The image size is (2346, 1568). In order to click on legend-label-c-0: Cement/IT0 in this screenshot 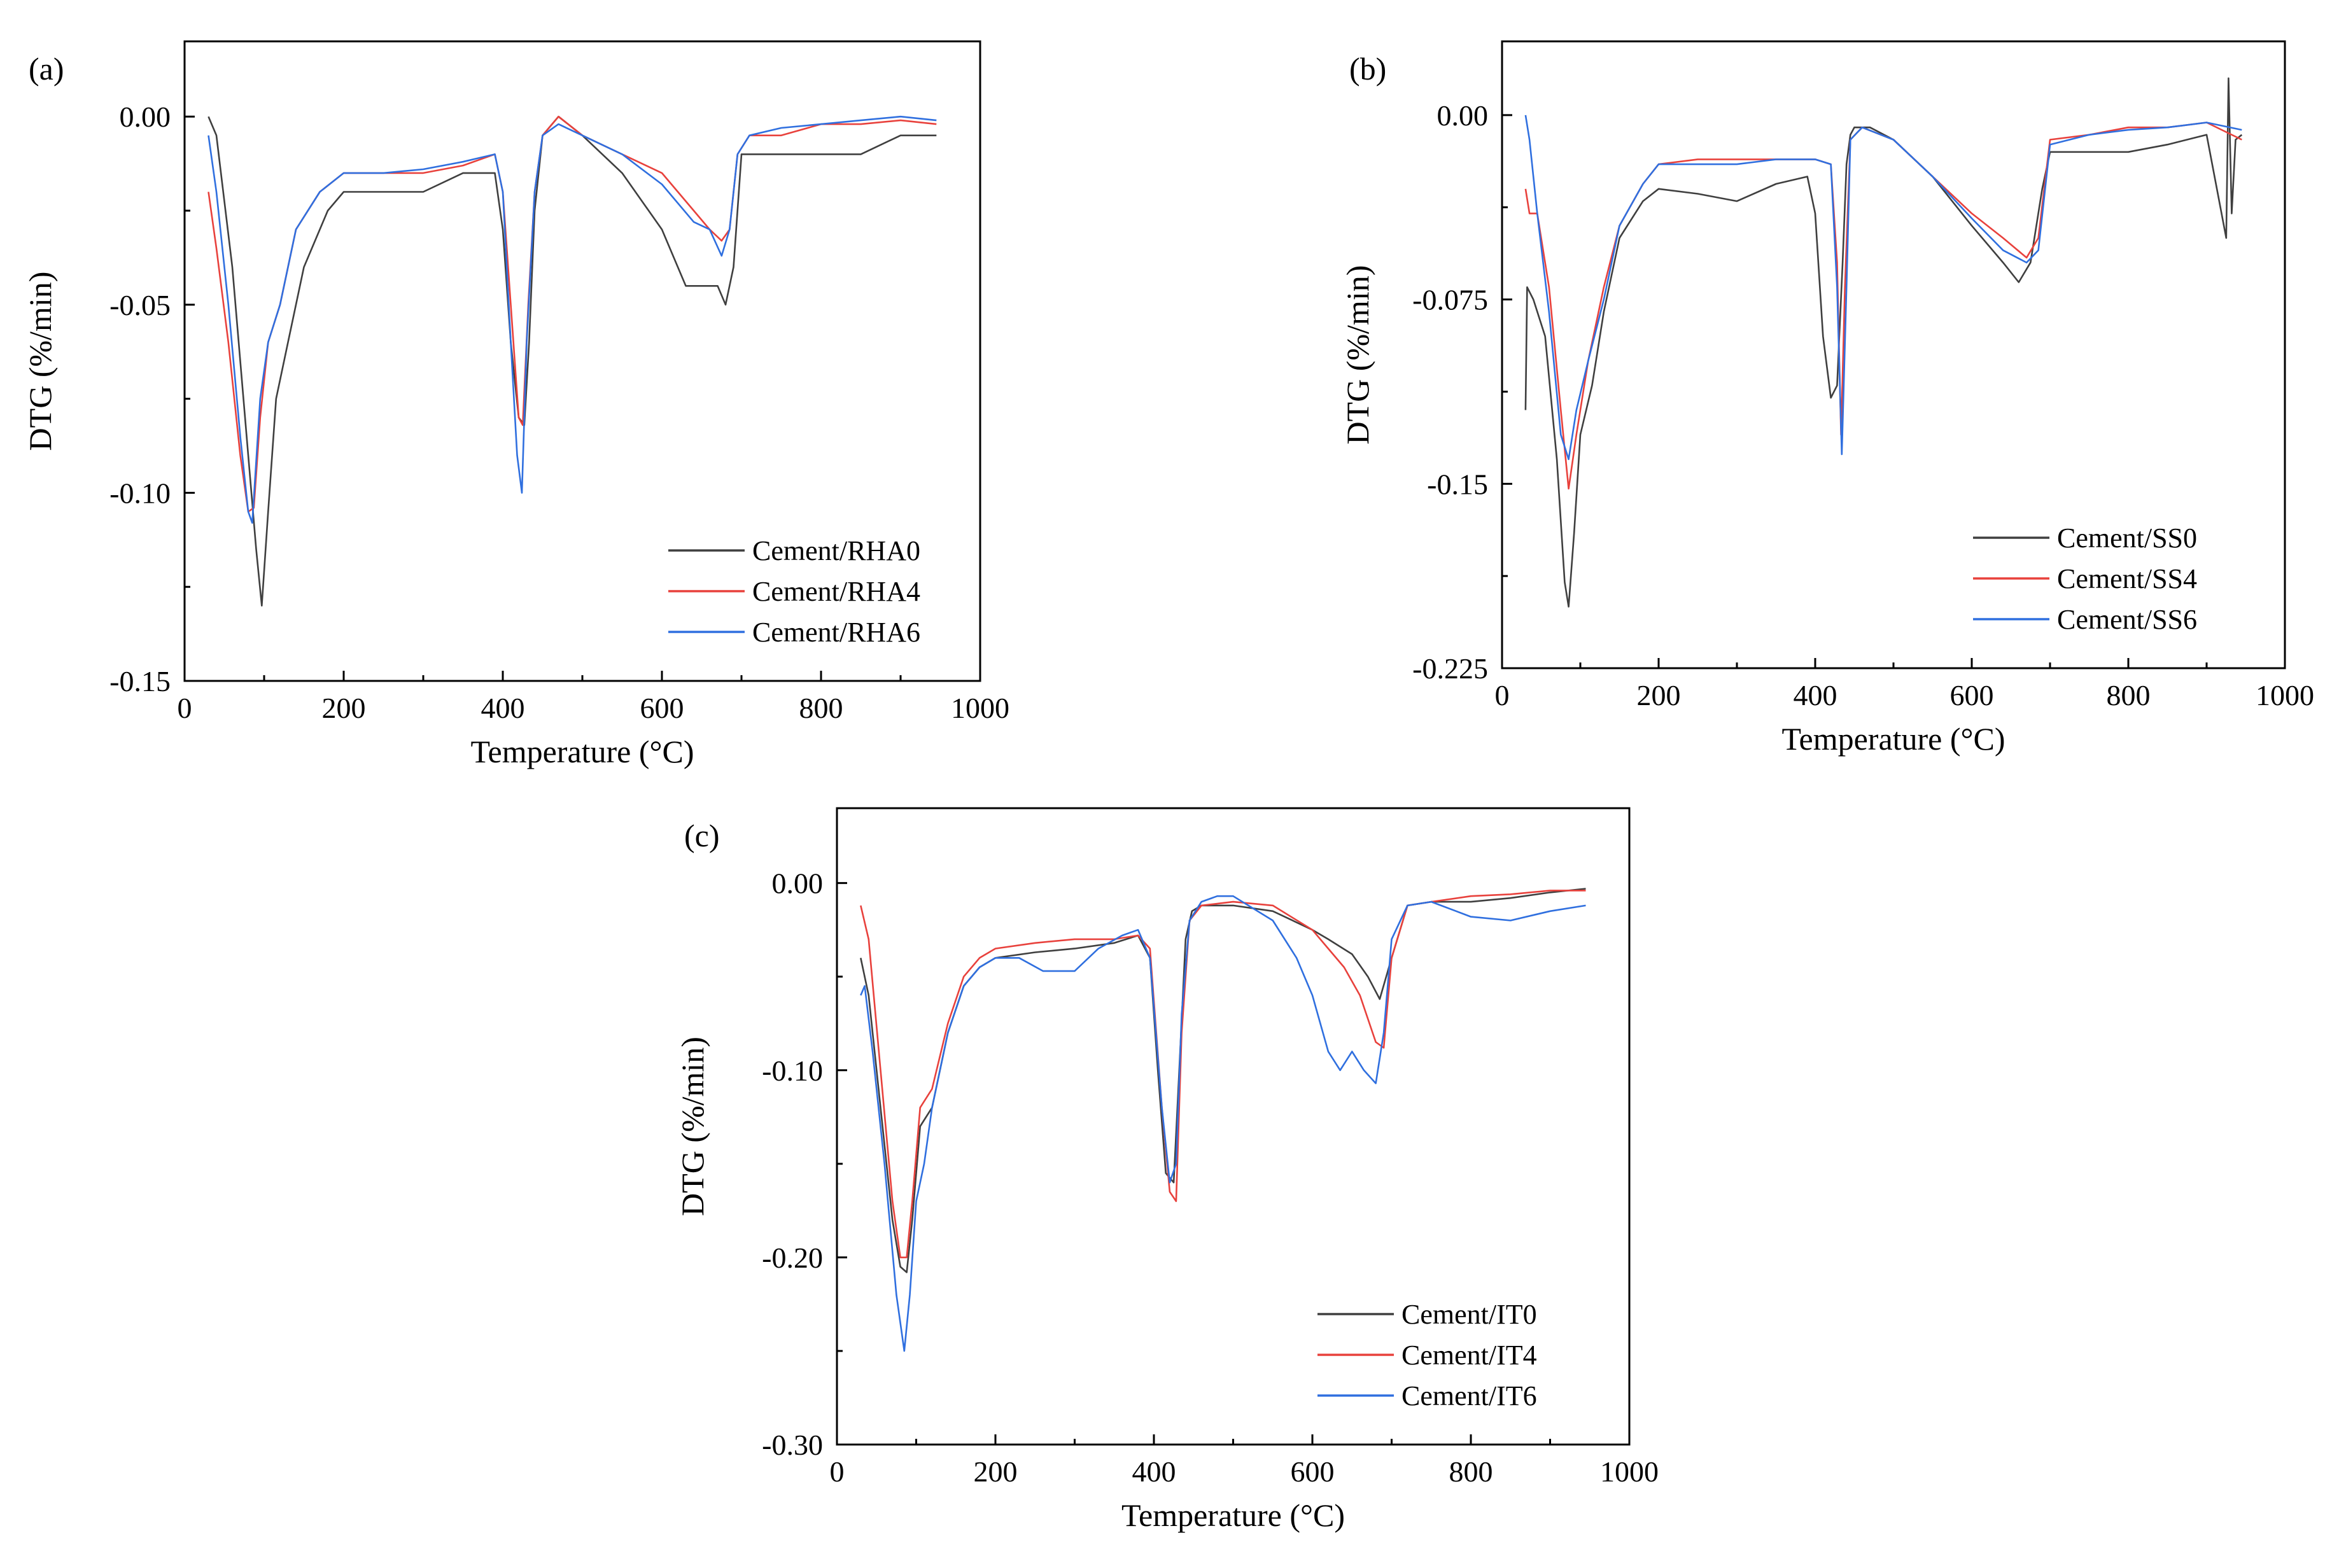, I will do `click(1469, 1314)`.